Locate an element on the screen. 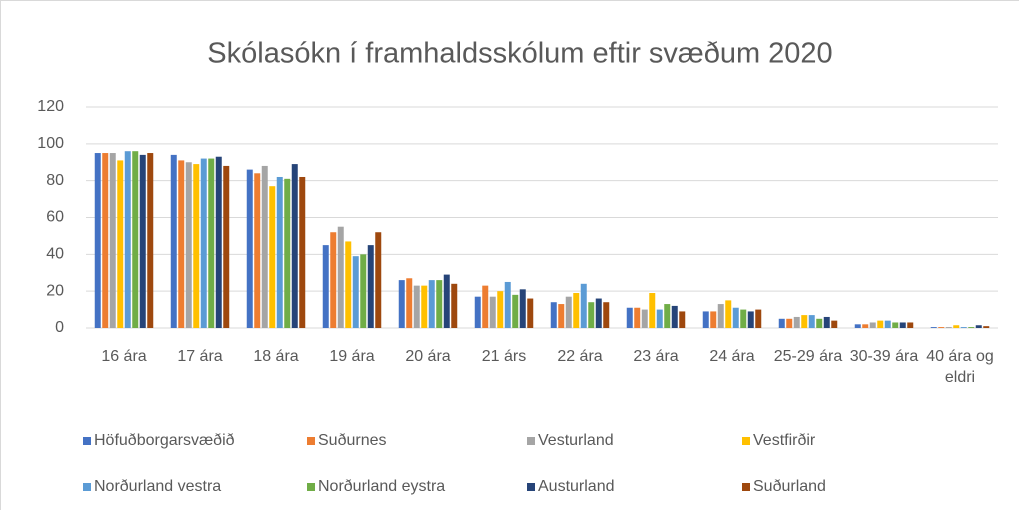  y-tick-label: 120 is located at coordinates (50, 106).